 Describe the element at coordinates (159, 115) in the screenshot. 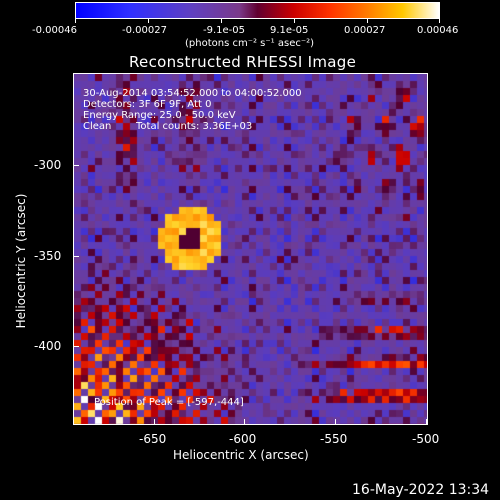

I see `energy-range-annotation: Energy Range: 25.0 - 50.0 keV` at that location.